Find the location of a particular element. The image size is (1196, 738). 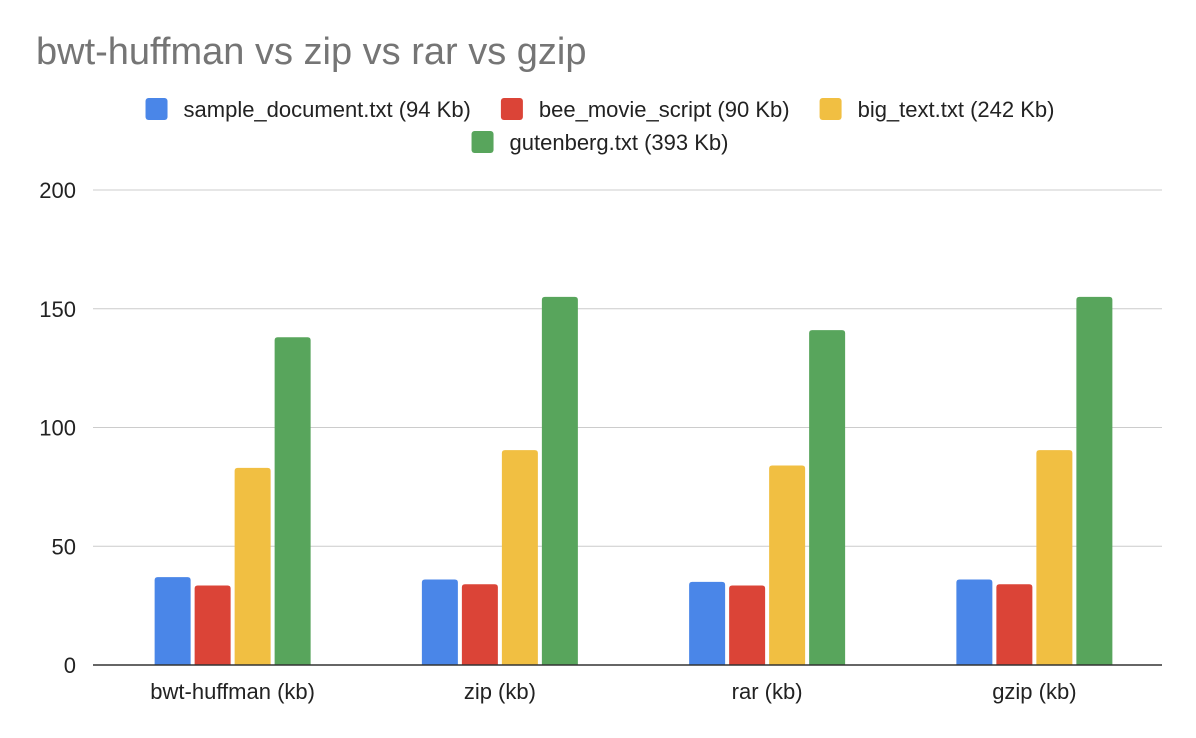

x-category-label: zip (kb) is located at coordinates (500, 691).